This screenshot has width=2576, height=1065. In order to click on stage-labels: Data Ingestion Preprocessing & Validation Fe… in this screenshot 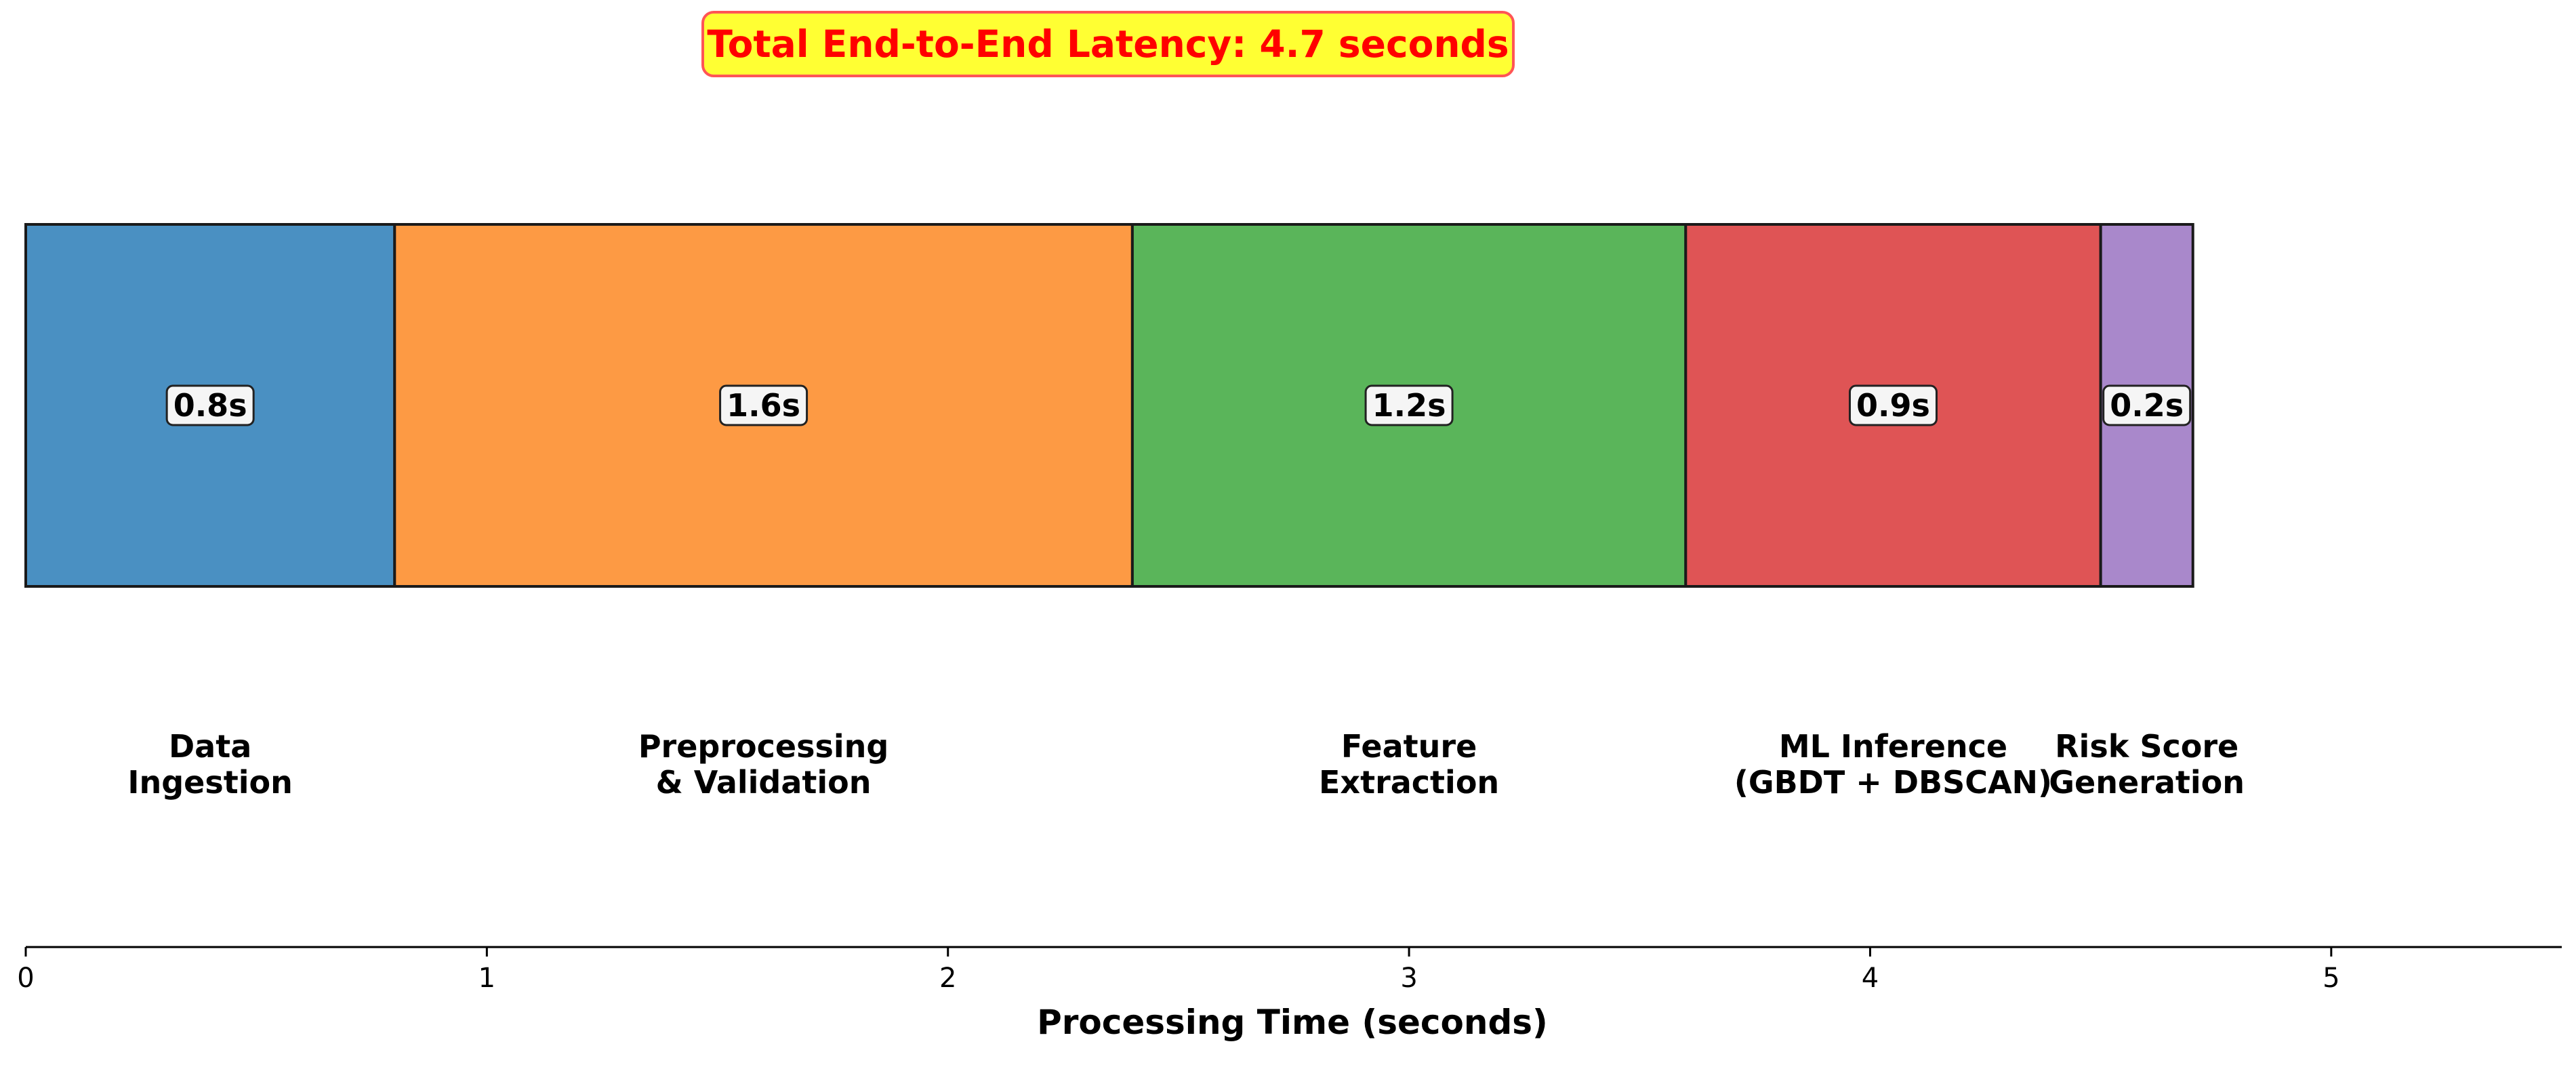, I will do `click(1186, 765)`.